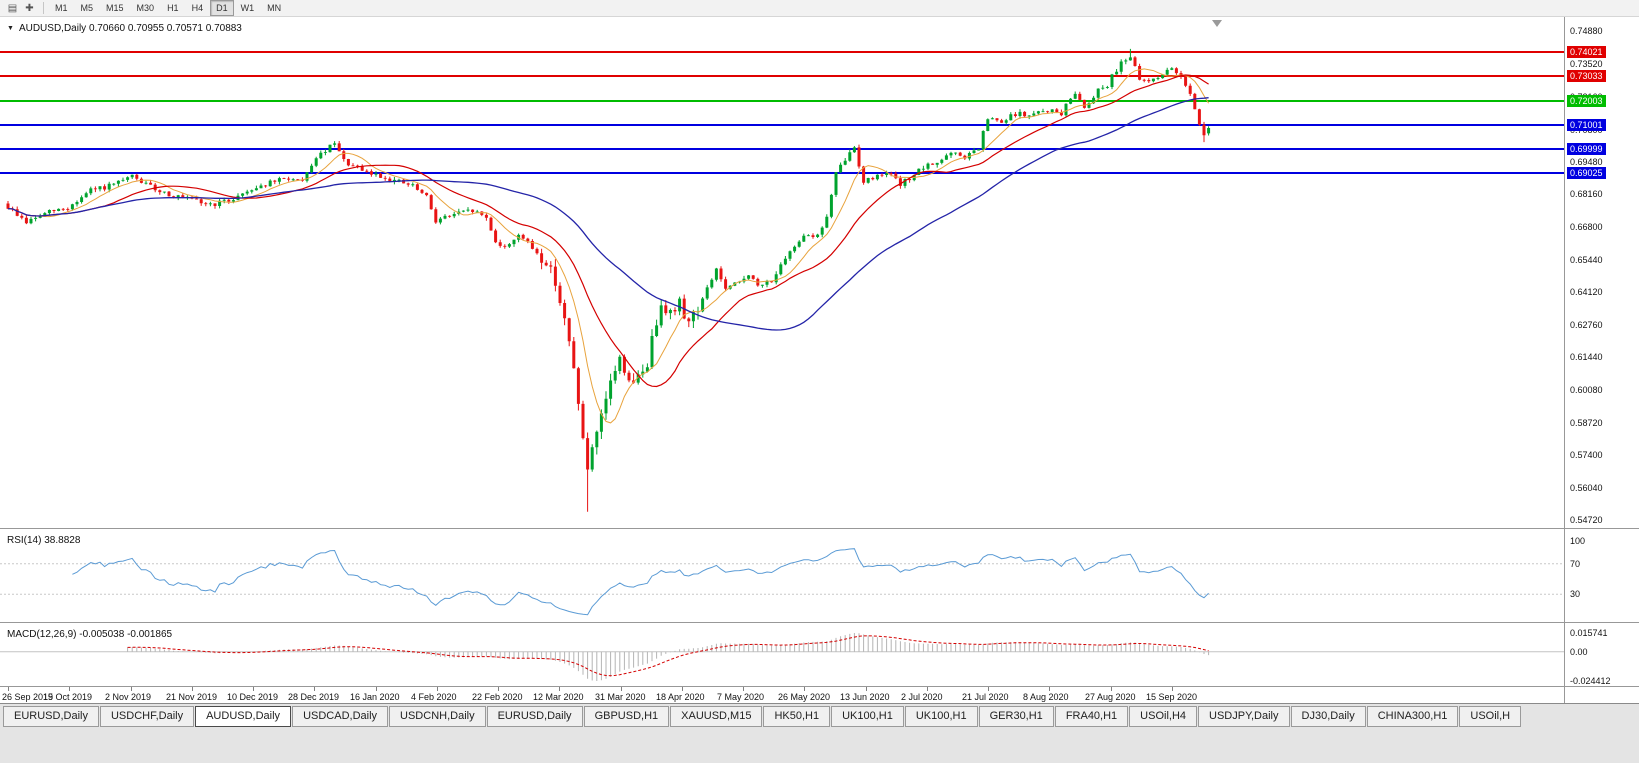 This screenshot has height=763, width=1639. What do you see at coordinates (192, 697) in the screenshot?
I see `date-label: 21 Nov 2019` at bounding box center [192, 697].